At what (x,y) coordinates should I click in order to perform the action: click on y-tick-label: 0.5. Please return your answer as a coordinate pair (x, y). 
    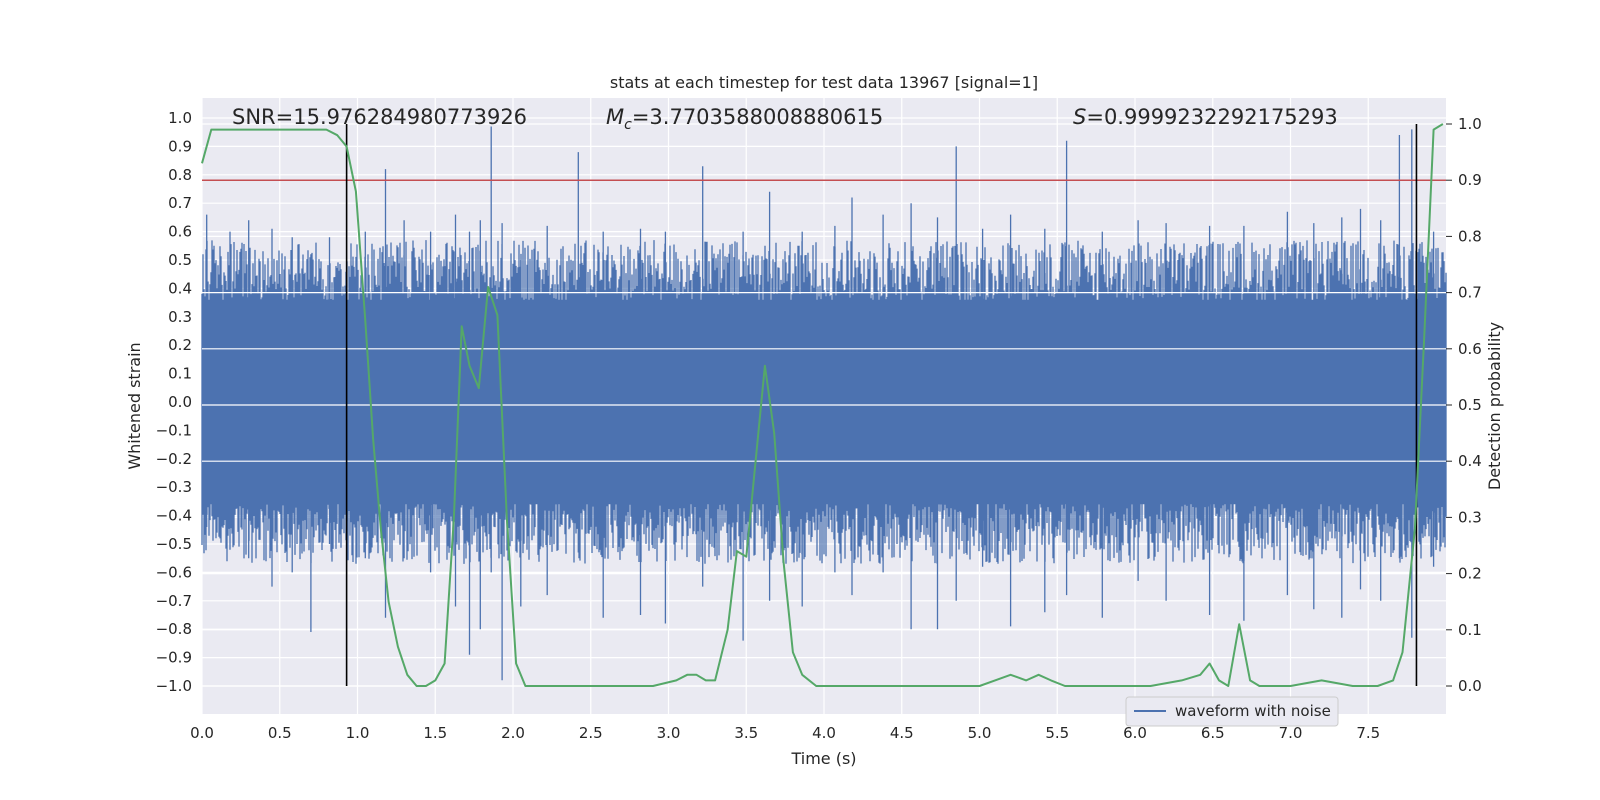
    Looking at the image, I should click on (180, 260).